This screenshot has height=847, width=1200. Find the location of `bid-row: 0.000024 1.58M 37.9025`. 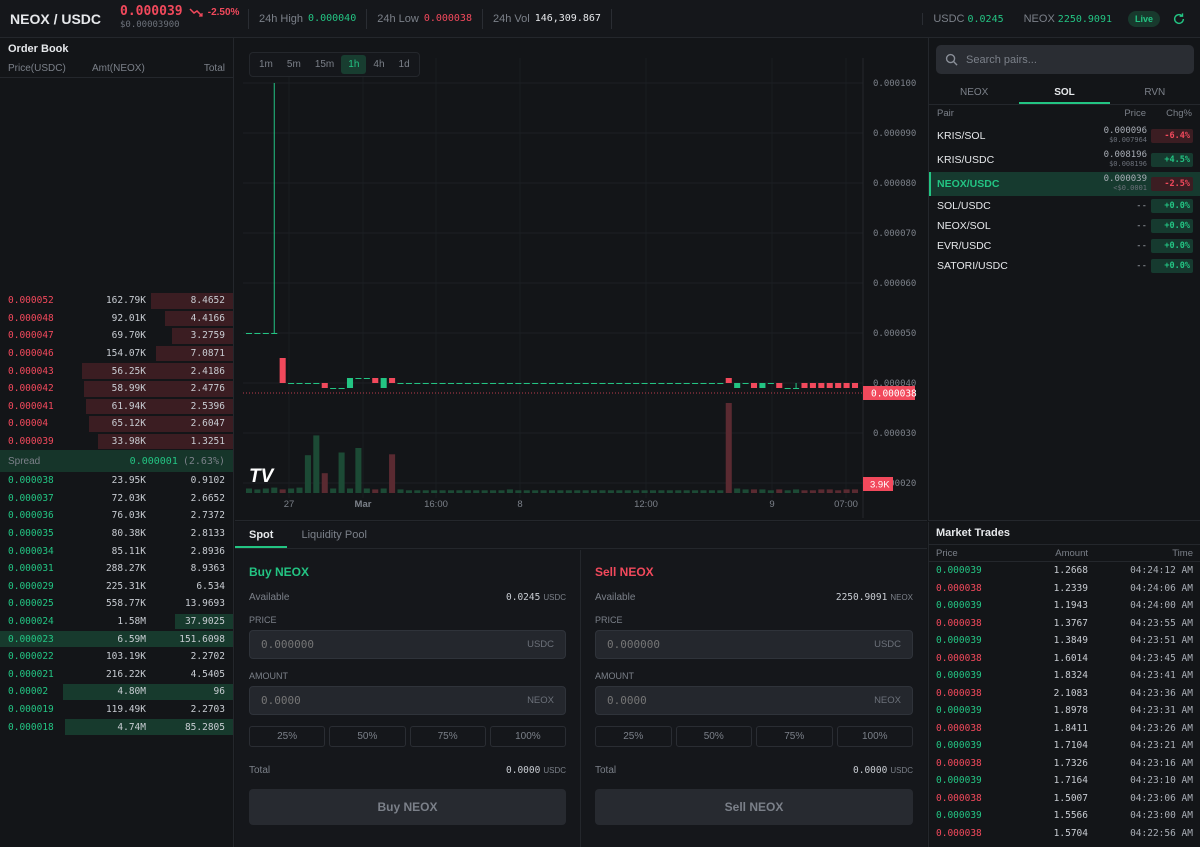

bid-row: 0.000024 1.58M 37.9025 is located at coordinates (116, 622).